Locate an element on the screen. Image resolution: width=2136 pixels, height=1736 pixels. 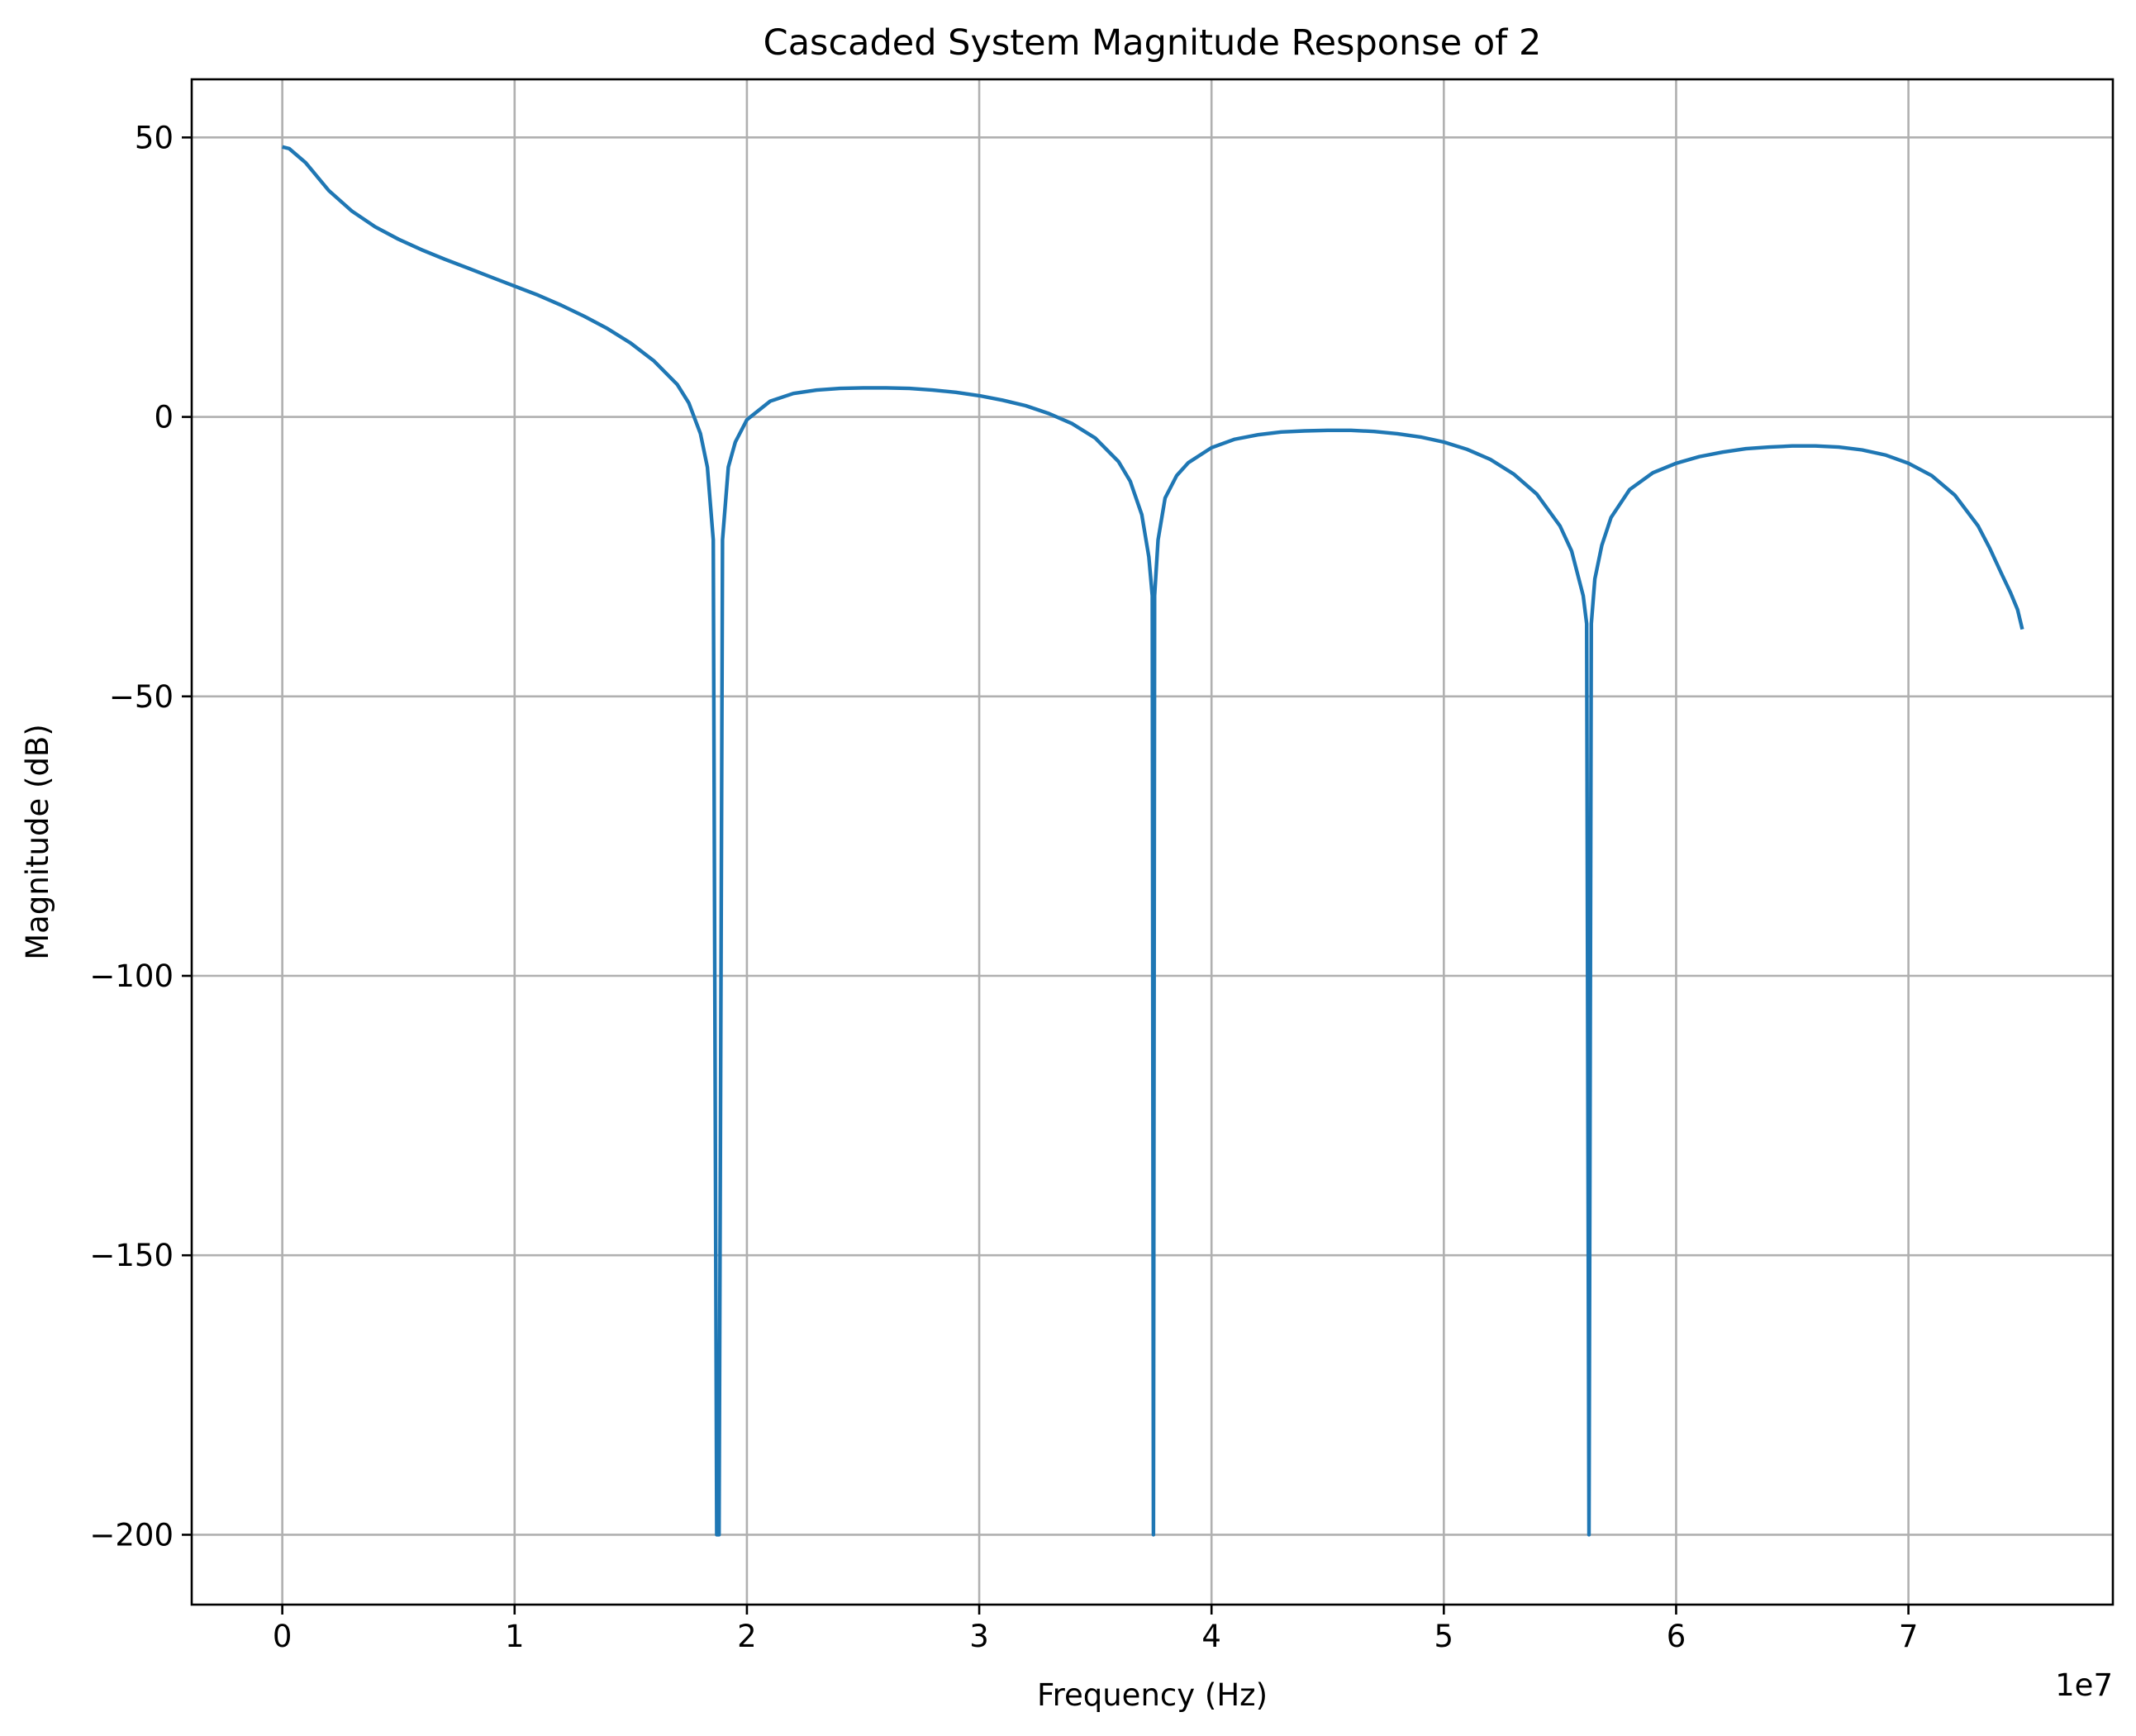
chart-title: Cascaded System Magnitude Response of 2 is located at coordinates (1153, 43).